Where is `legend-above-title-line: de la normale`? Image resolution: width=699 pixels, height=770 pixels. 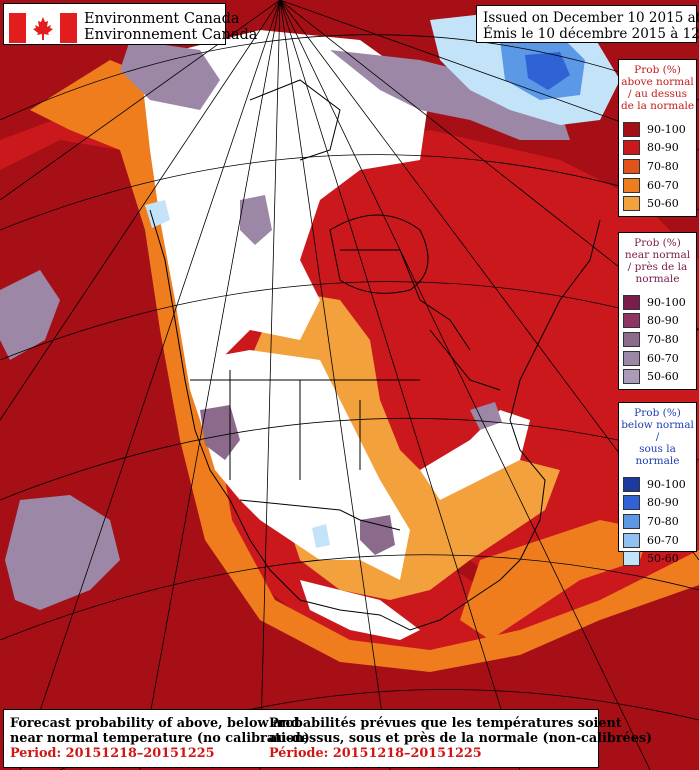 legend-above-title-line: de la normale is located at coordinates (657, 106).